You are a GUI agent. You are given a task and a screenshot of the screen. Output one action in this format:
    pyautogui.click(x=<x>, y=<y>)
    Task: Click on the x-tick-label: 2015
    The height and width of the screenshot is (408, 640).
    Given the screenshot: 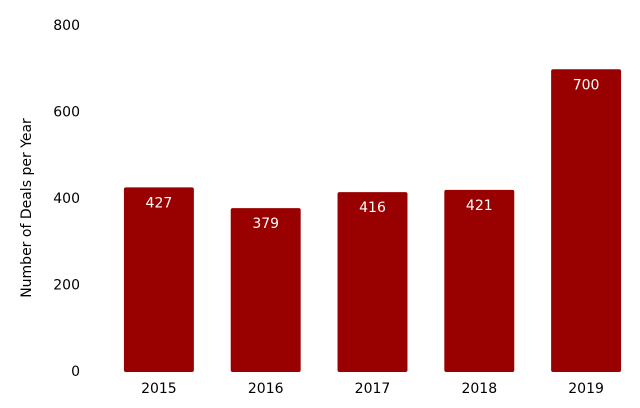 What is the action you would take?
    pyautogui.click(x=159, y=389)
    